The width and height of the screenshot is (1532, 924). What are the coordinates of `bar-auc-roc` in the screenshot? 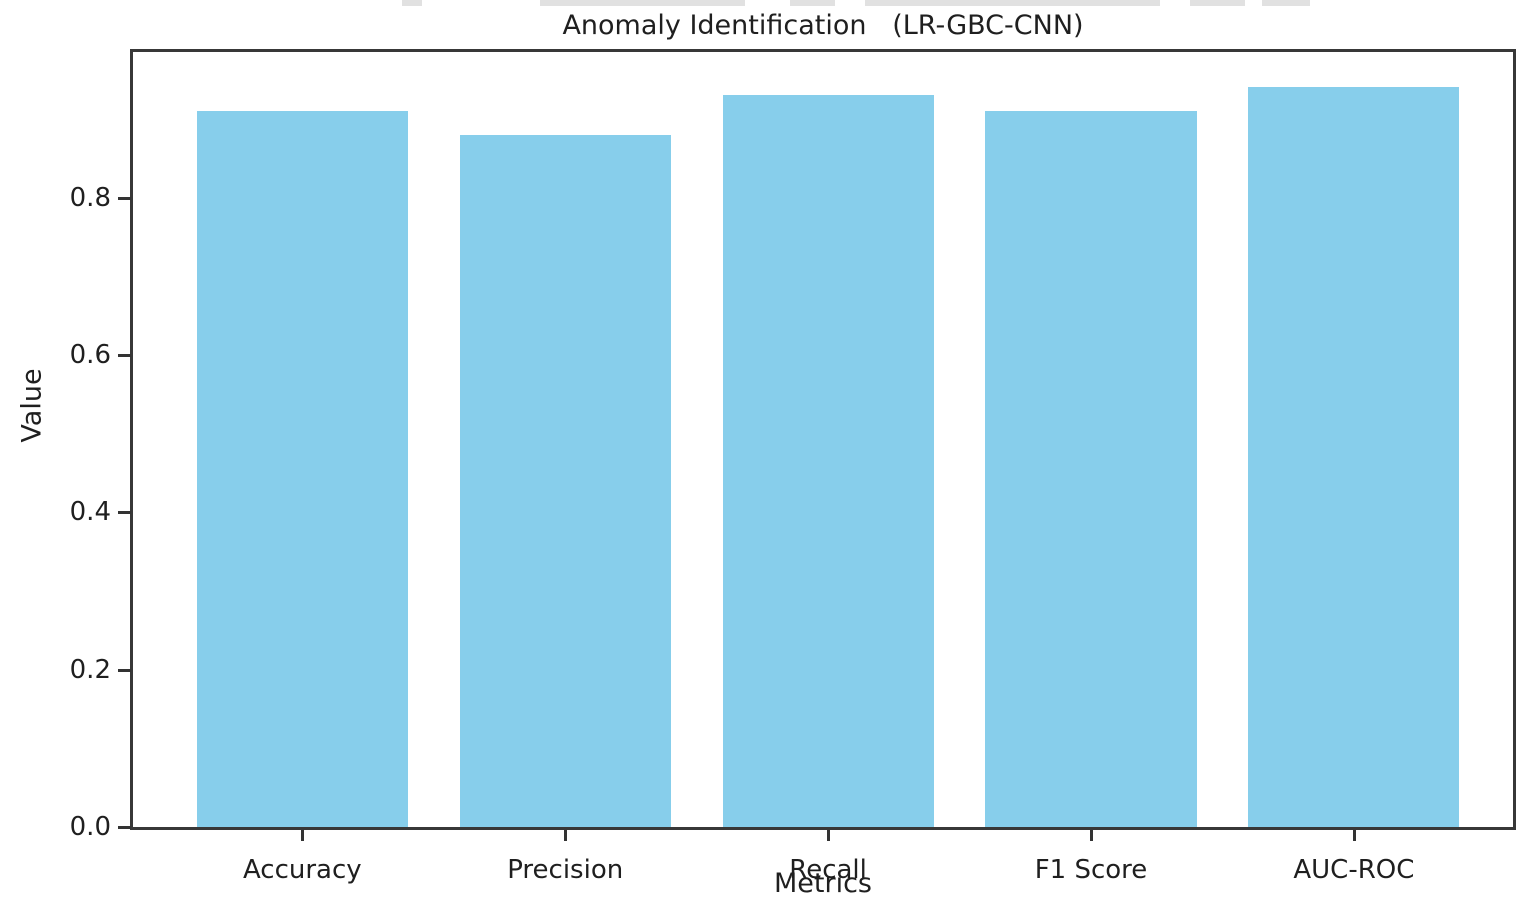 It's located at (1354, 457).